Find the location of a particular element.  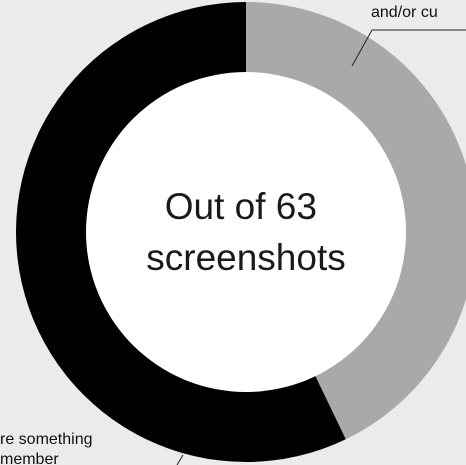

slice-label-black-line-2: member is located at coordinates (29, 458).